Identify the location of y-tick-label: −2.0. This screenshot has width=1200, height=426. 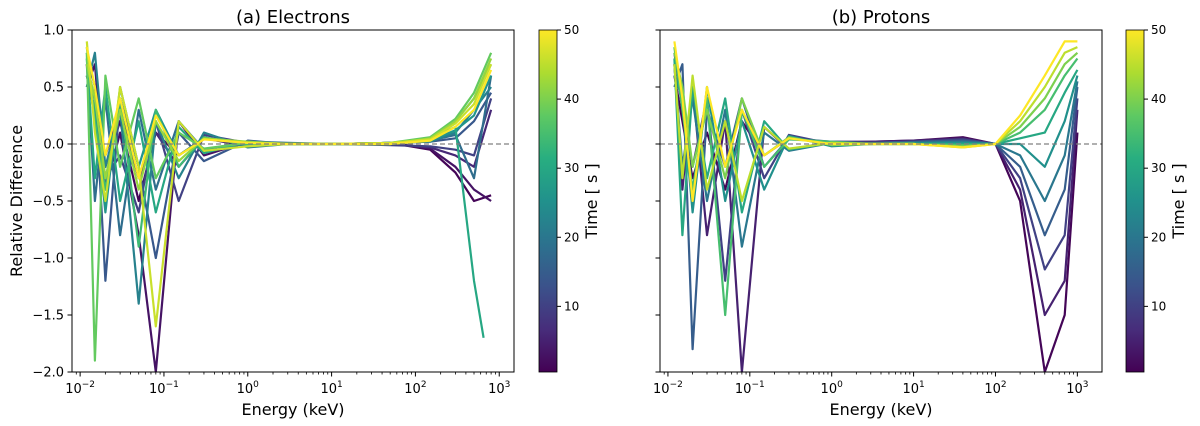
(48, 373).